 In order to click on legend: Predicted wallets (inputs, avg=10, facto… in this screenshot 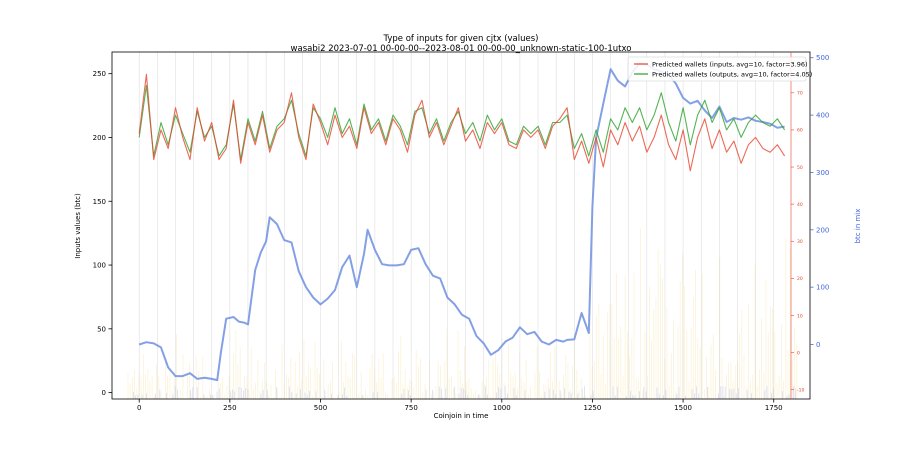, I will do `click(719, 69)`.